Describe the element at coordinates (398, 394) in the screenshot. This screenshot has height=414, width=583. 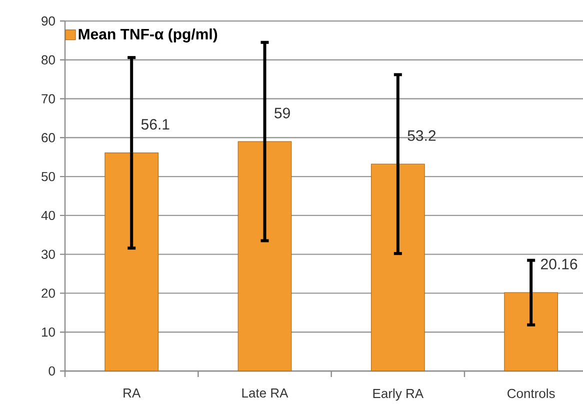
I see `x-tick-label: Early RA` at that location.